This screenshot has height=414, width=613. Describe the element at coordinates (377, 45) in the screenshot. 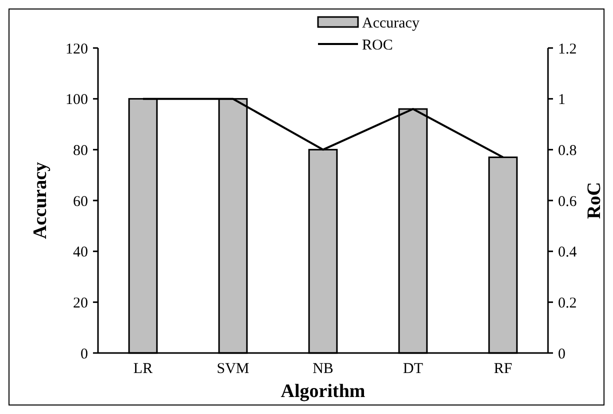

I see `legend-label: ROC` at that location.